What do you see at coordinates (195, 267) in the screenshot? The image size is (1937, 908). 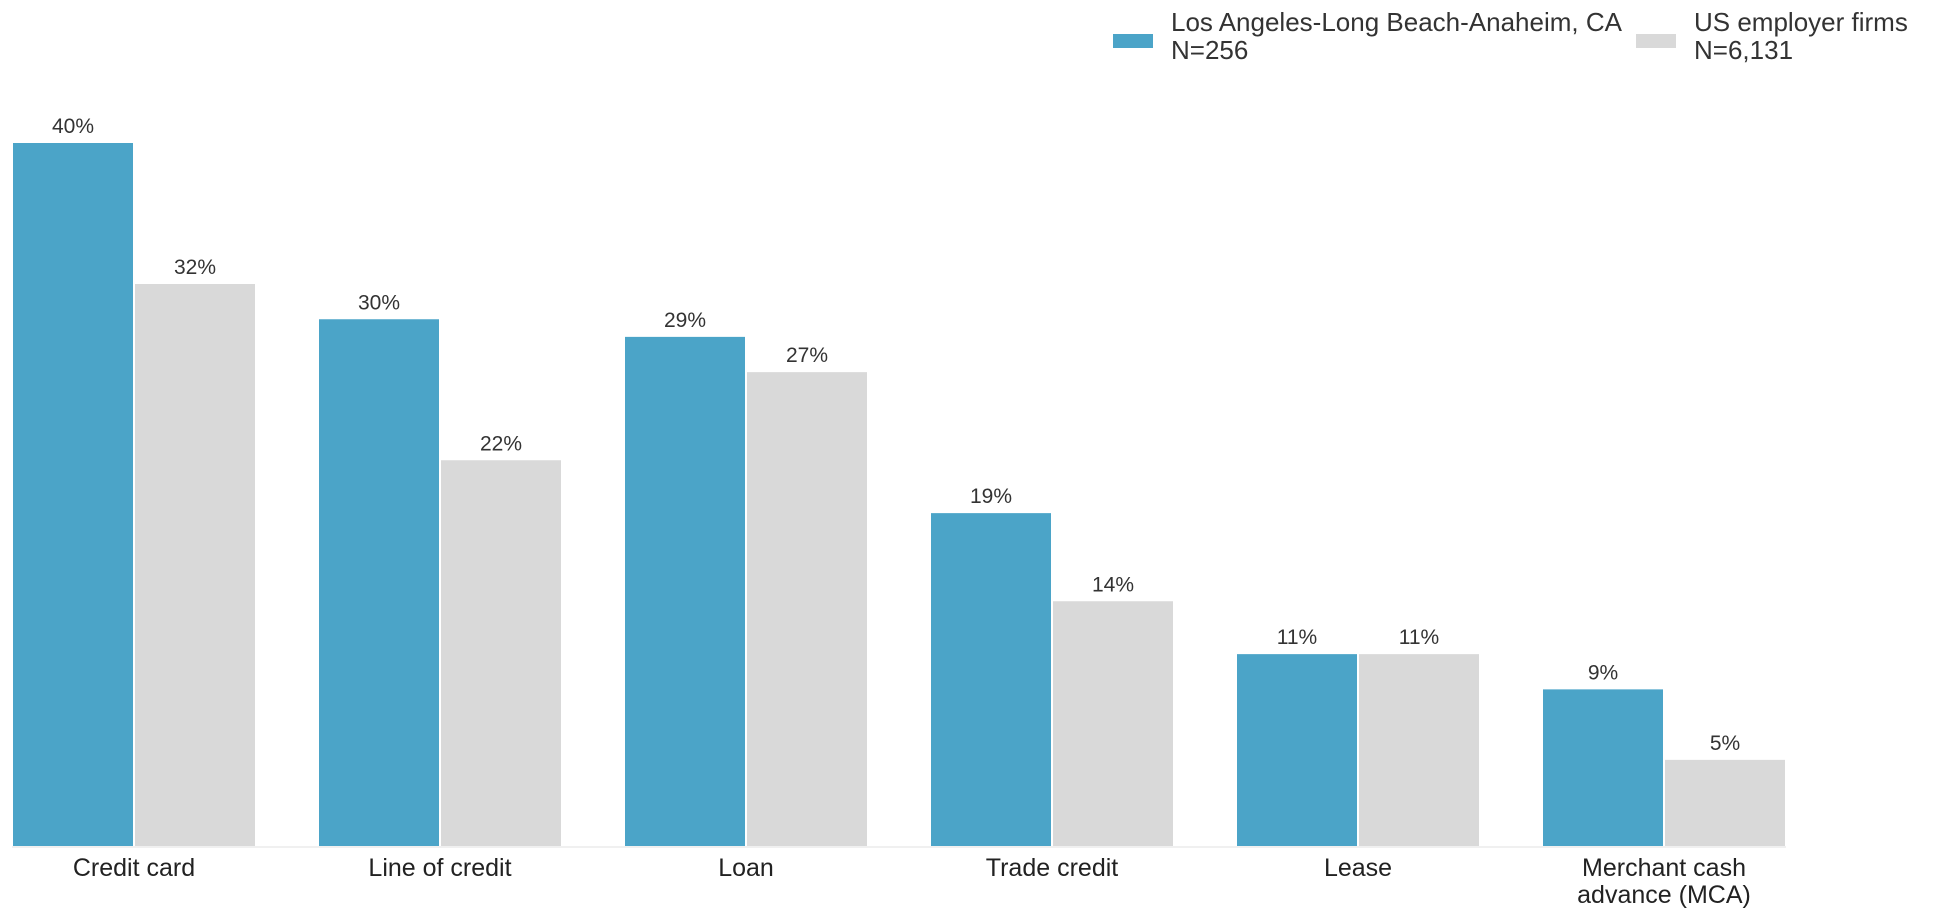 I see `data-label-credit-card-series-1: 32%` at bounding box center [195, 267].